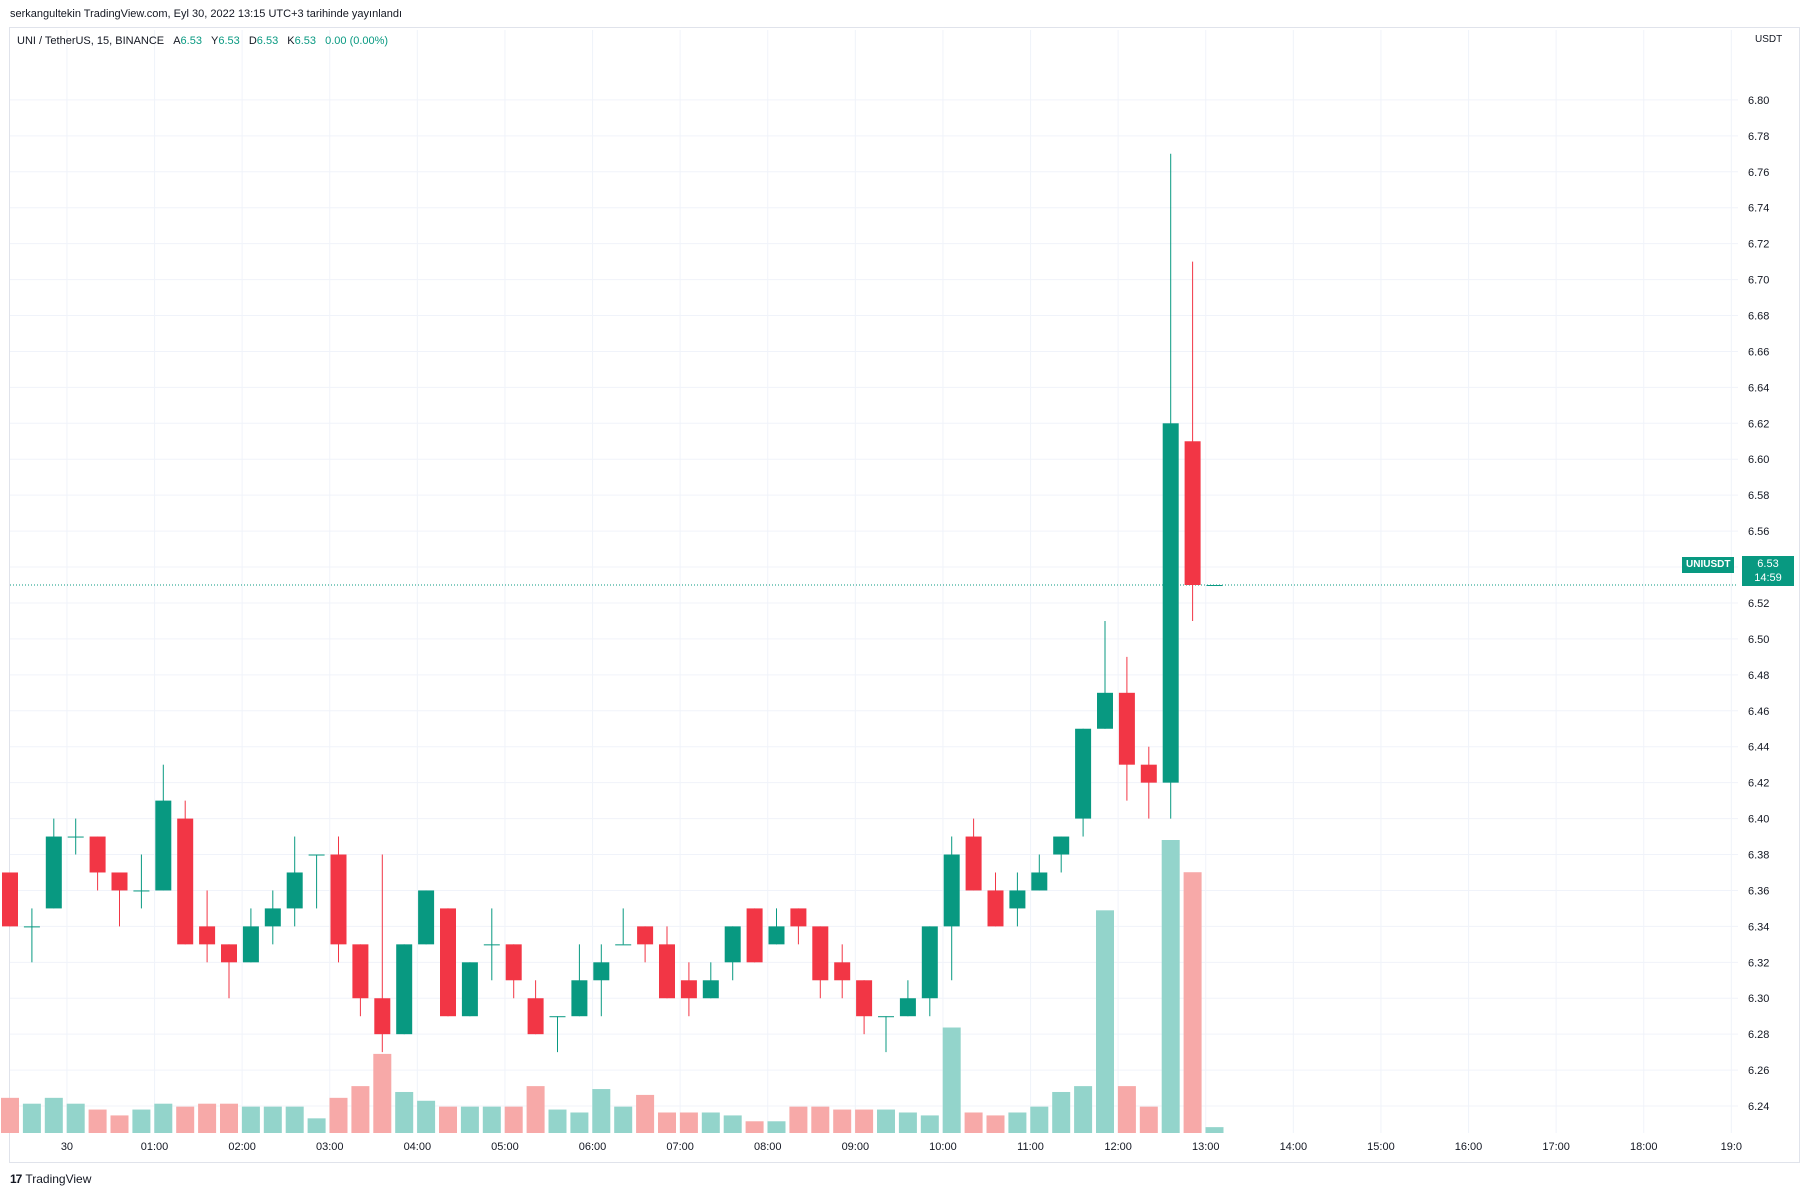 This screenshot has height=1199, width=1809. I want to click on close-label: K, so click(291, 41).